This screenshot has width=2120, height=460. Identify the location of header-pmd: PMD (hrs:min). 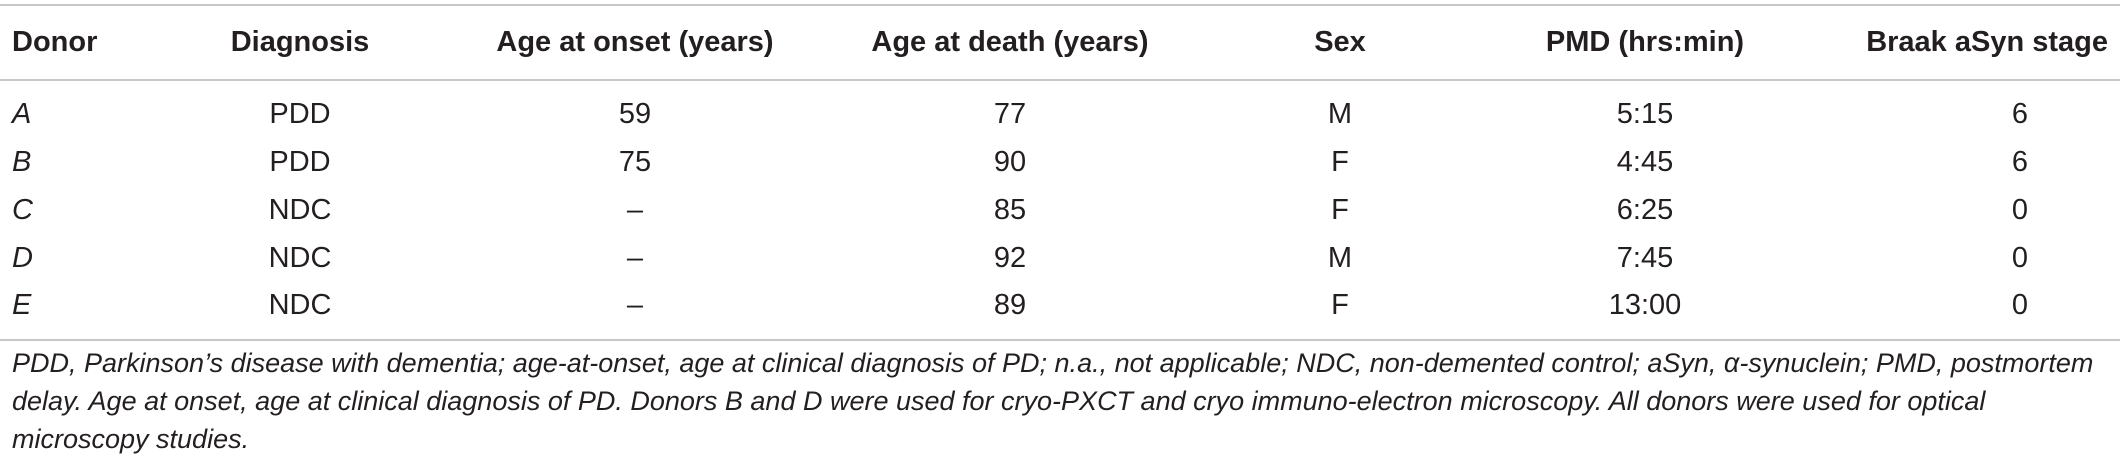
(1645, 42).